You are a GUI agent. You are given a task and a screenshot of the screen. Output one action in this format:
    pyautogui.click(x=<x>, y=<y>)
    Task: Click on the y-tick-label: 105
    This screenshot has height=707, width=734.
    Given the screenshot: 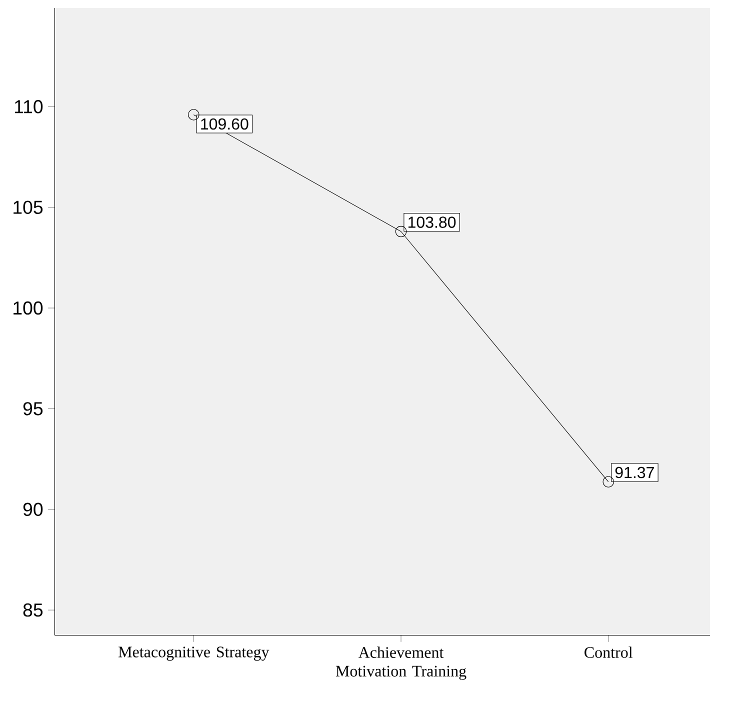 What is the action you would take?
    pyautogui.click(x=28, y=207)
    